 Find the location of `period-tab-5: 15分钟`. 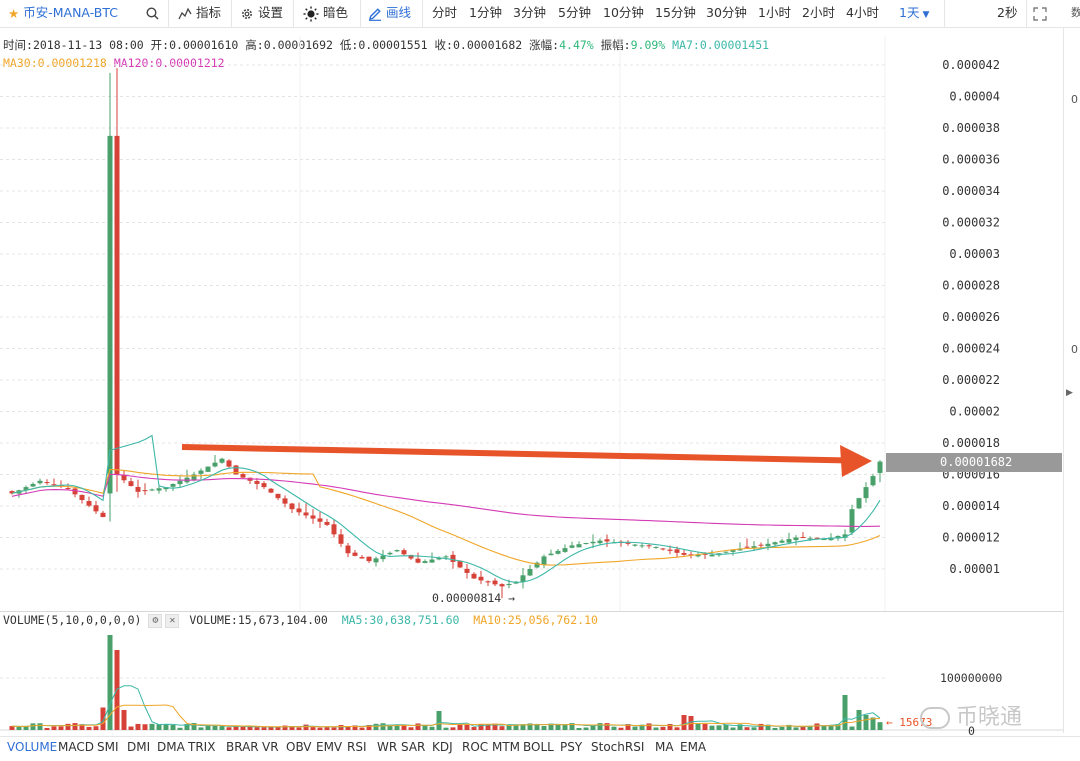

period-tab-5: 15分钟 is located at coordinates (675, 12).